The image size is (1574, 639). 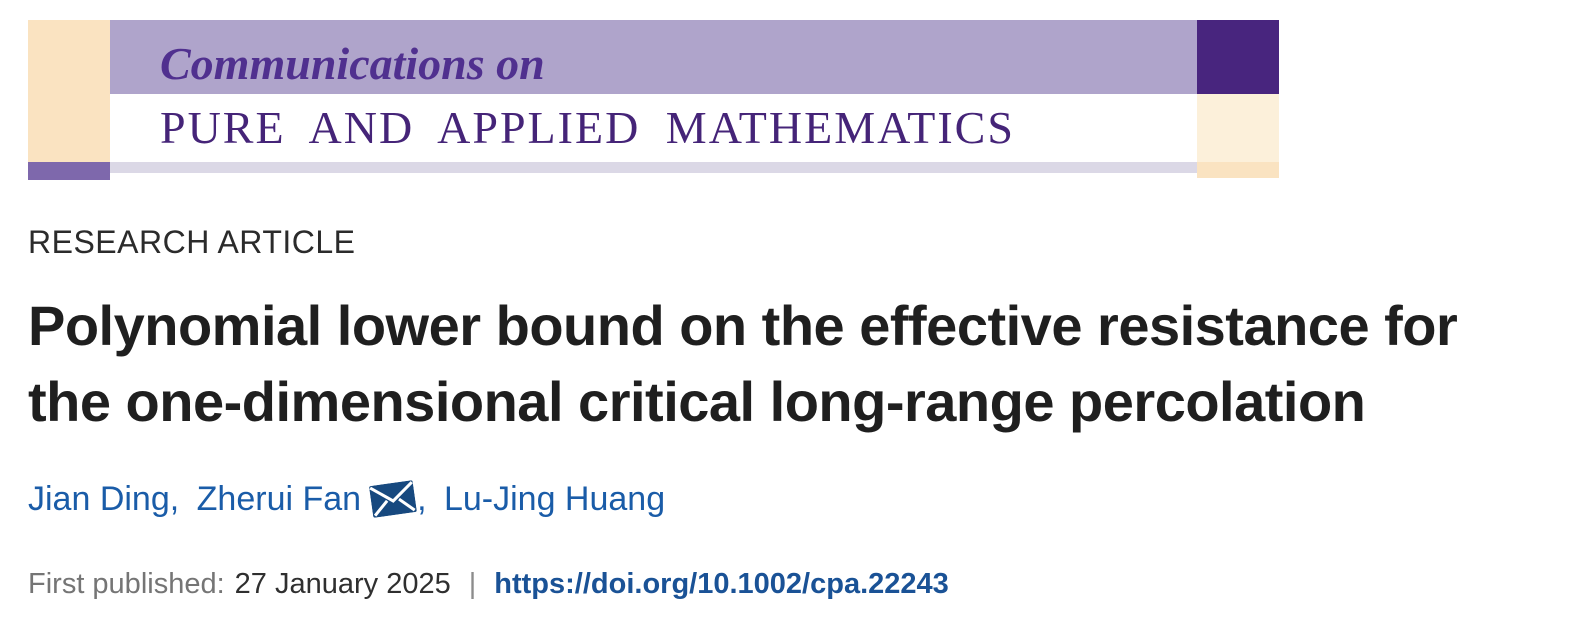 What do you see at coordinates (554, 499) in the screenshot?
I see `author-link-lu-jing-huang: Lu-Jing Huang` at bounding box center [554, 499].